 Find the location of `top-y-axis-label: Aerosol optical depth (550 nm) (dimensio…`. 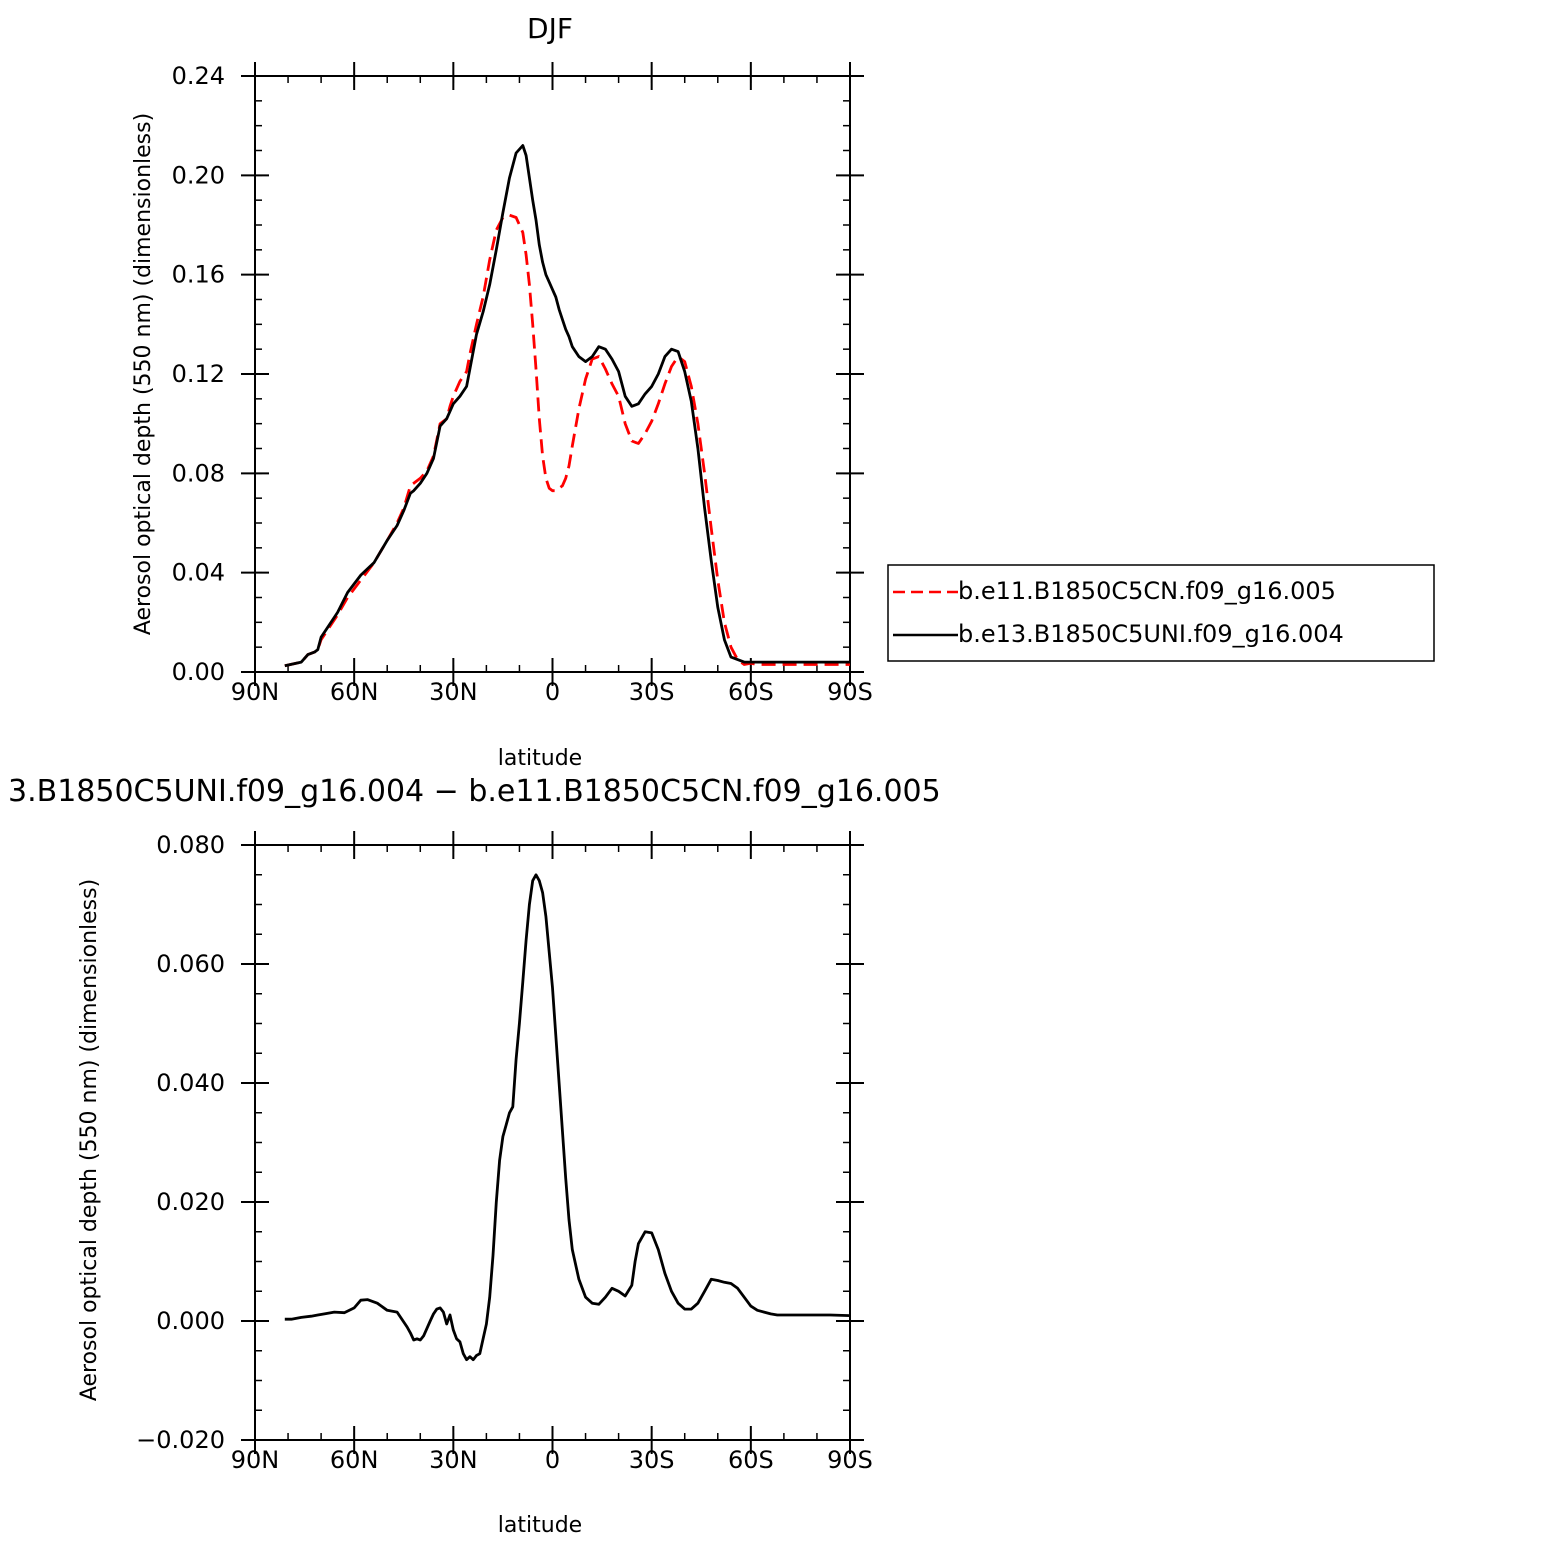

top-y-axis-label: Aerosol optical depth (550 nm) (dimensio… is located at coordinates (143, 374).